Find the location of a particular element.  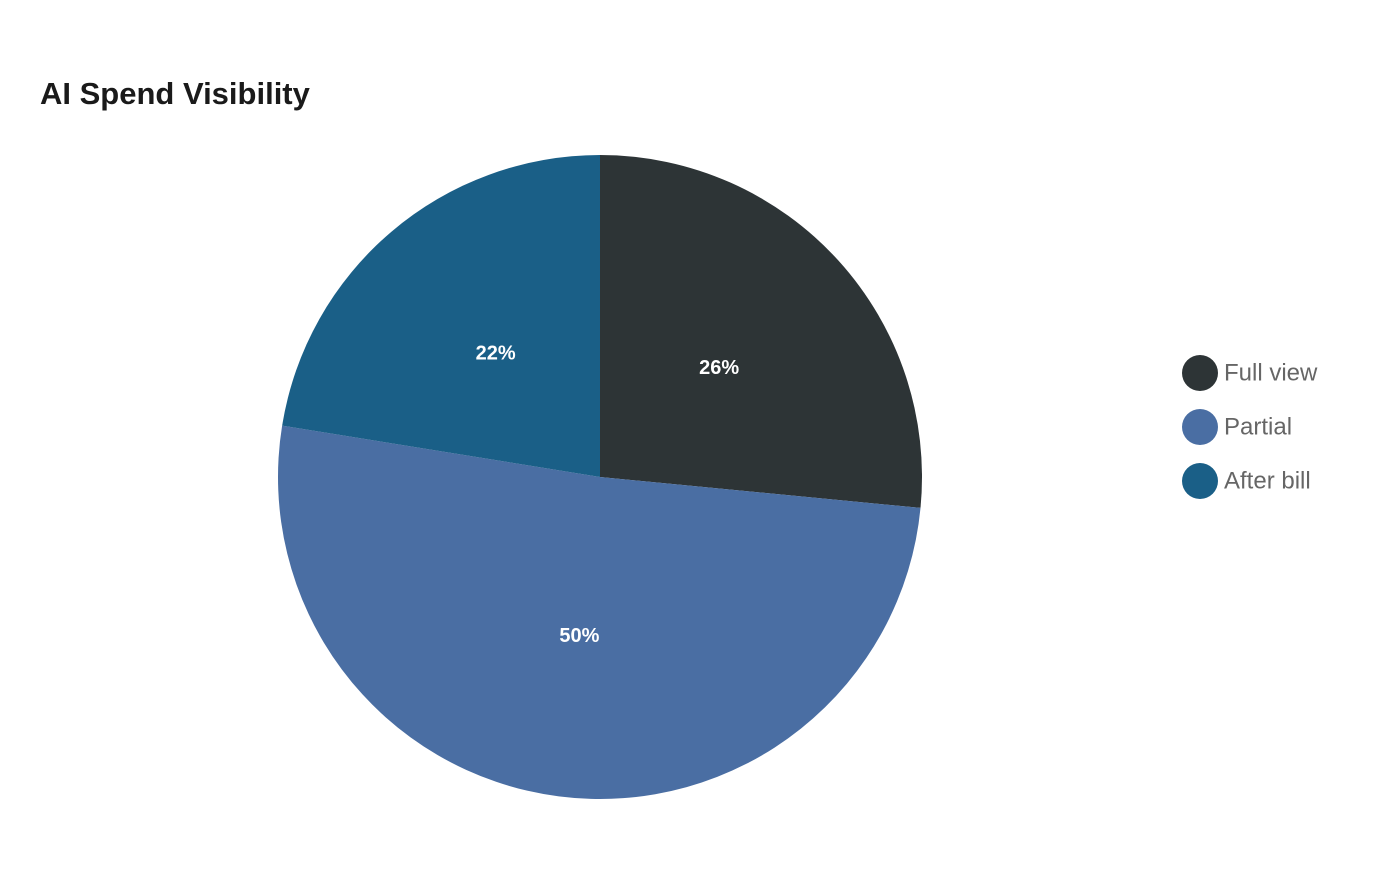

slice-label: 26% is located at coordinates (719, 368).